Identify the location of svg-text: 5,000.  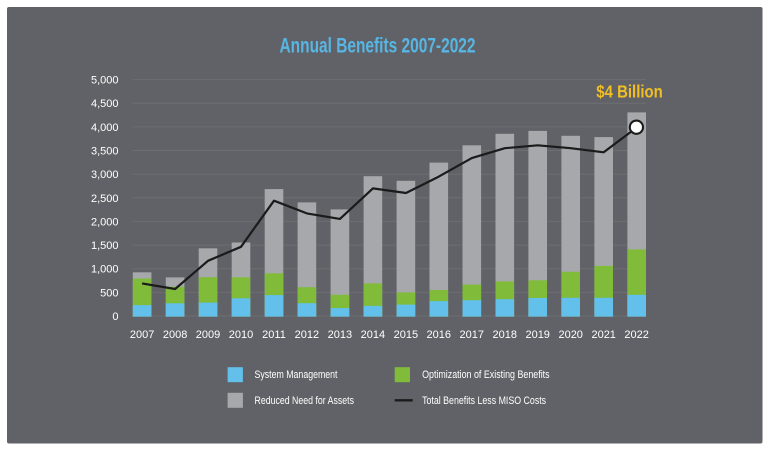
(105, 81).